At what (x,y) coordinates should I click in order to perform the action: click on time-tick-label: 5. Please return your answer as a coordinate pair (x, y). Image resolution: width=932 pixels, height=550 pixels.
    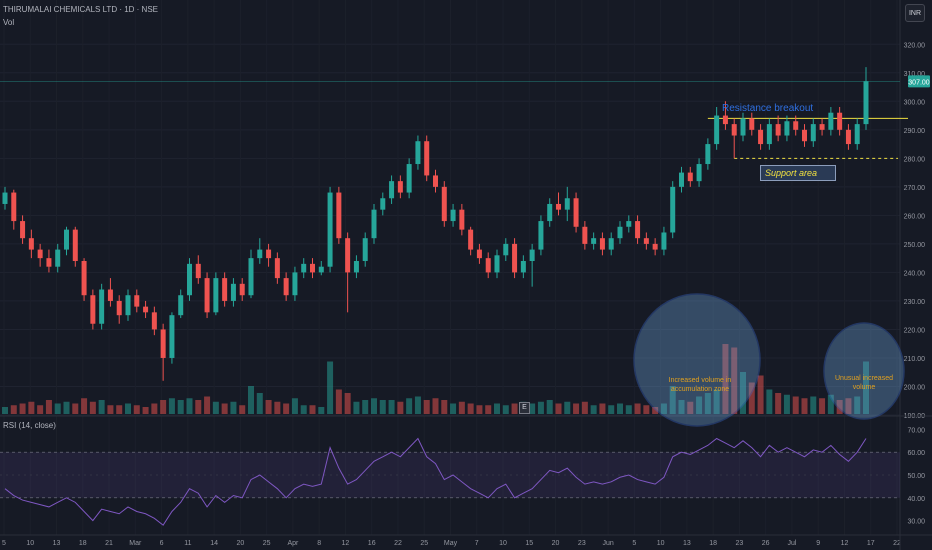
    Looking at the image, I should click on (634, 543).